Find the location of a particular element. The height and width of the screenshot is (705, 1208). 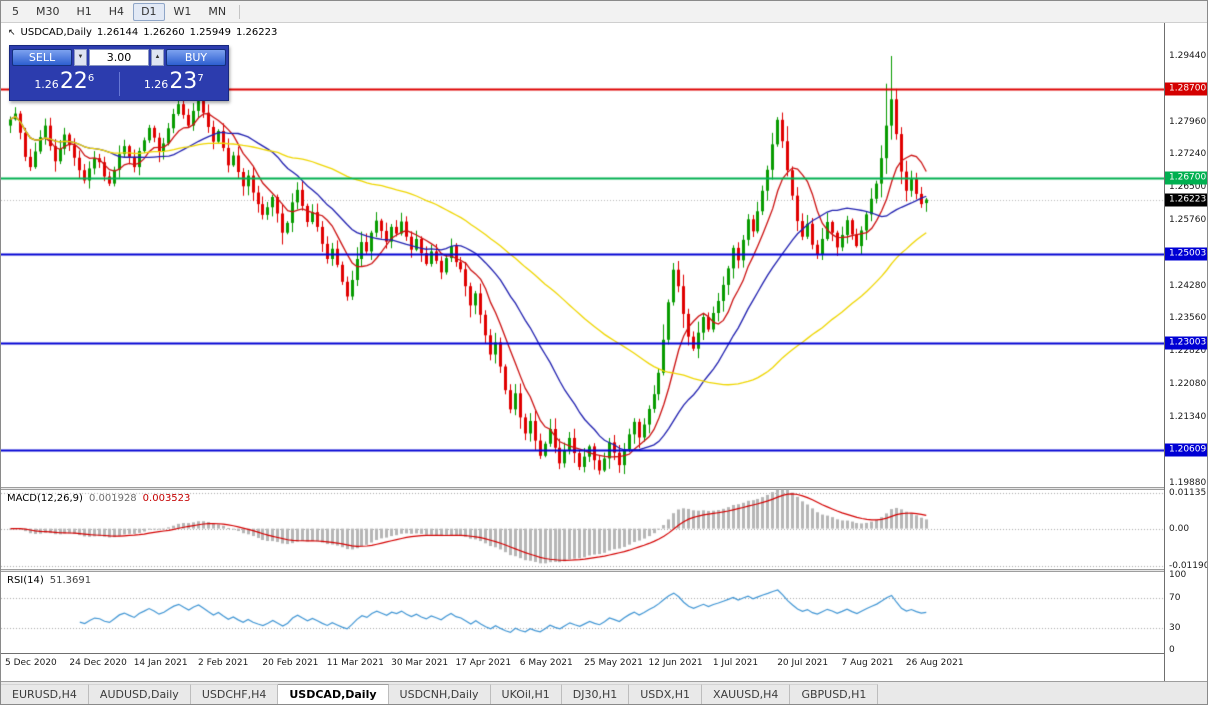

price-badge: 1.25003 is located at coordinates (1186, 254).